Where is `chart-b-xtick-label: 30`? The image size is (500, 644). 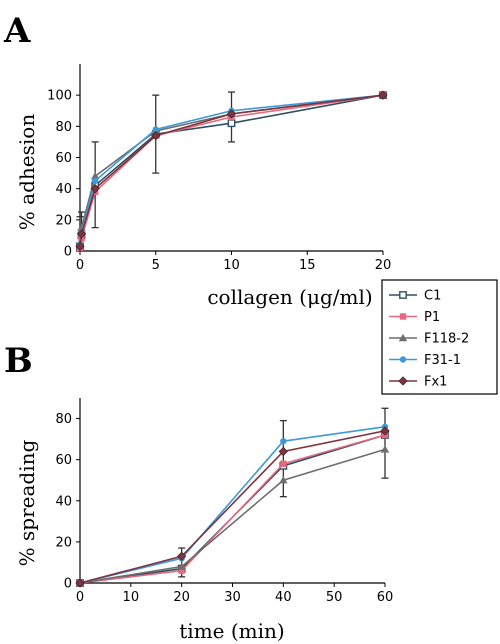 chart-b-xtick-label: 30 is located at coordinates (232, 597).